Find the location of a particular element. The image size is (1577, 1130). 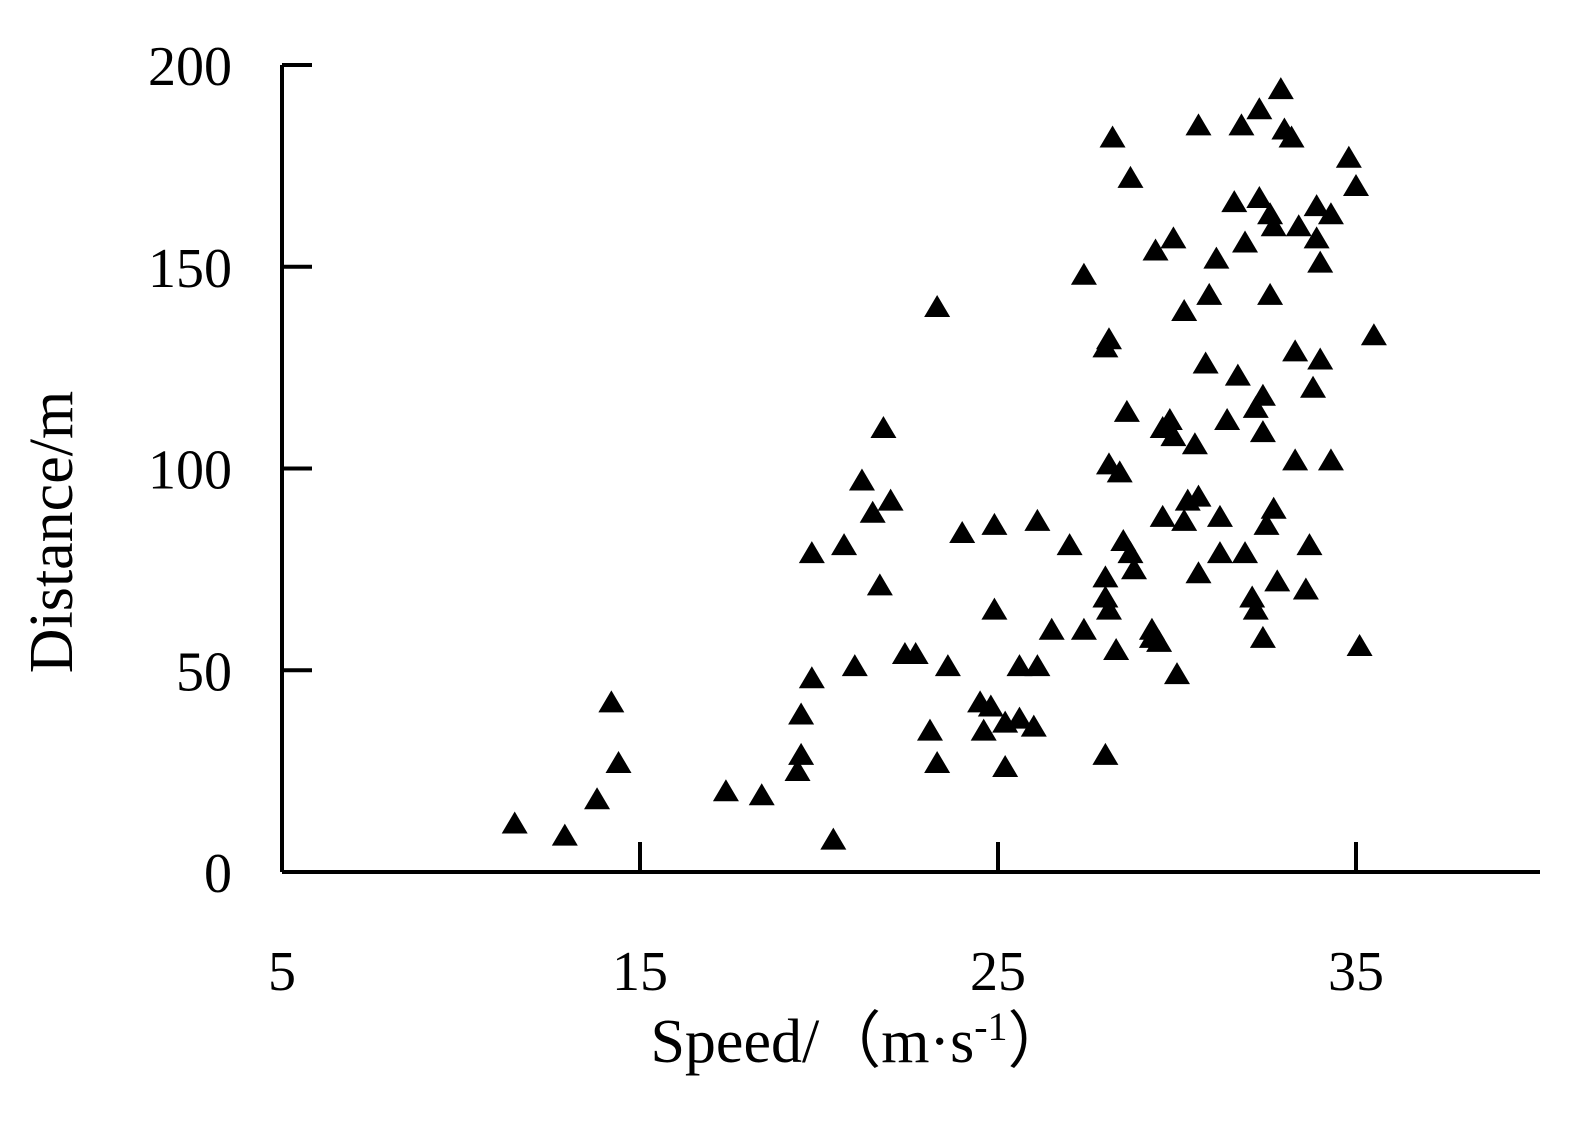

y-tick-label: 150 is located at coordinates (190, 269).